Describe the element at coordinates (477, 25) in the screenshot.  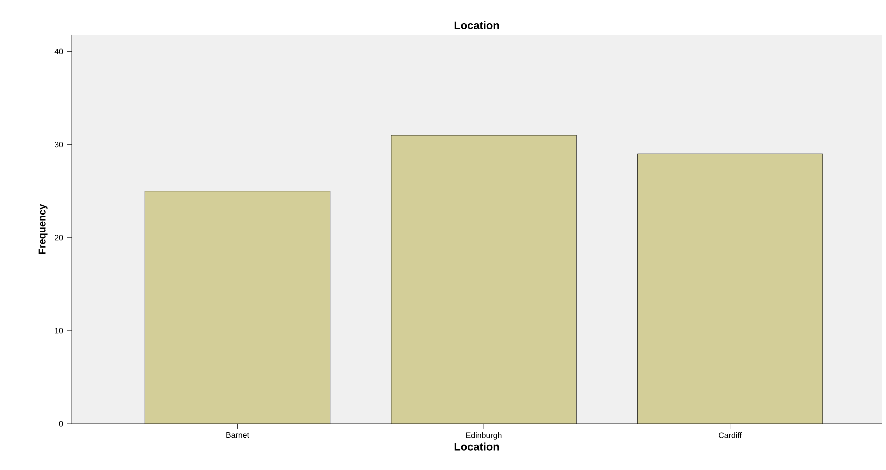
I see `chart-title: Location` at that location.